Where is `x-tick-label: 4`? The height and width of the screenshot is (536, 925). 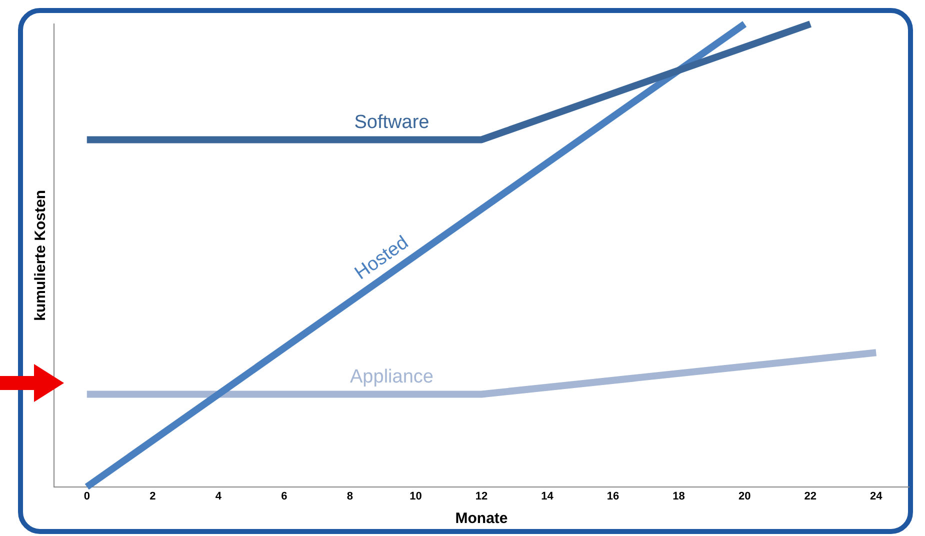 x-tick-label: 4 is located at coordinates (218, 496).